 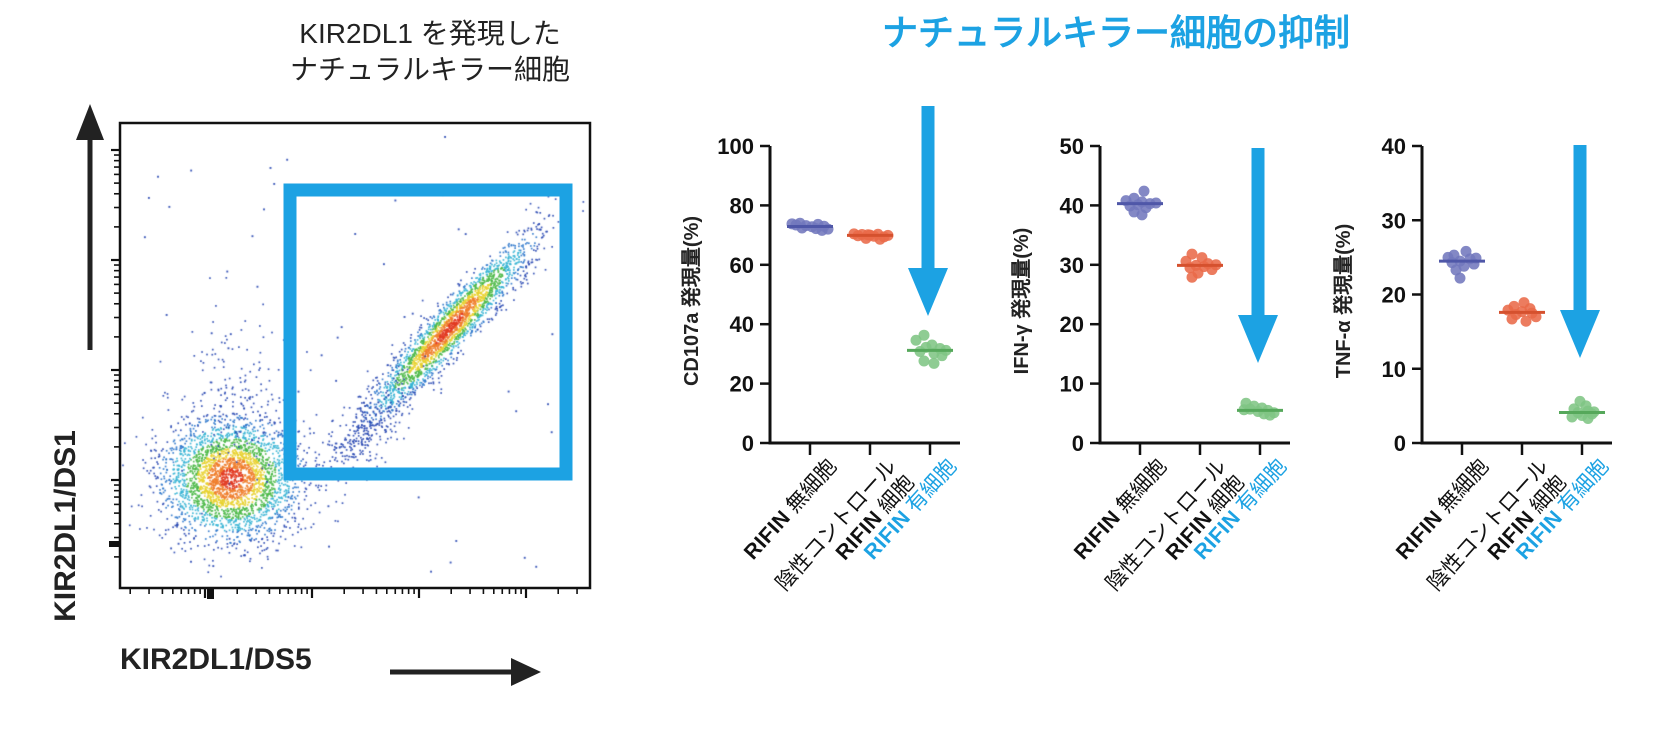 What do you see at coordinates (735, 146) in the screenshot?
I see `y-tick-label: 100` at bounding box center [735, 146].